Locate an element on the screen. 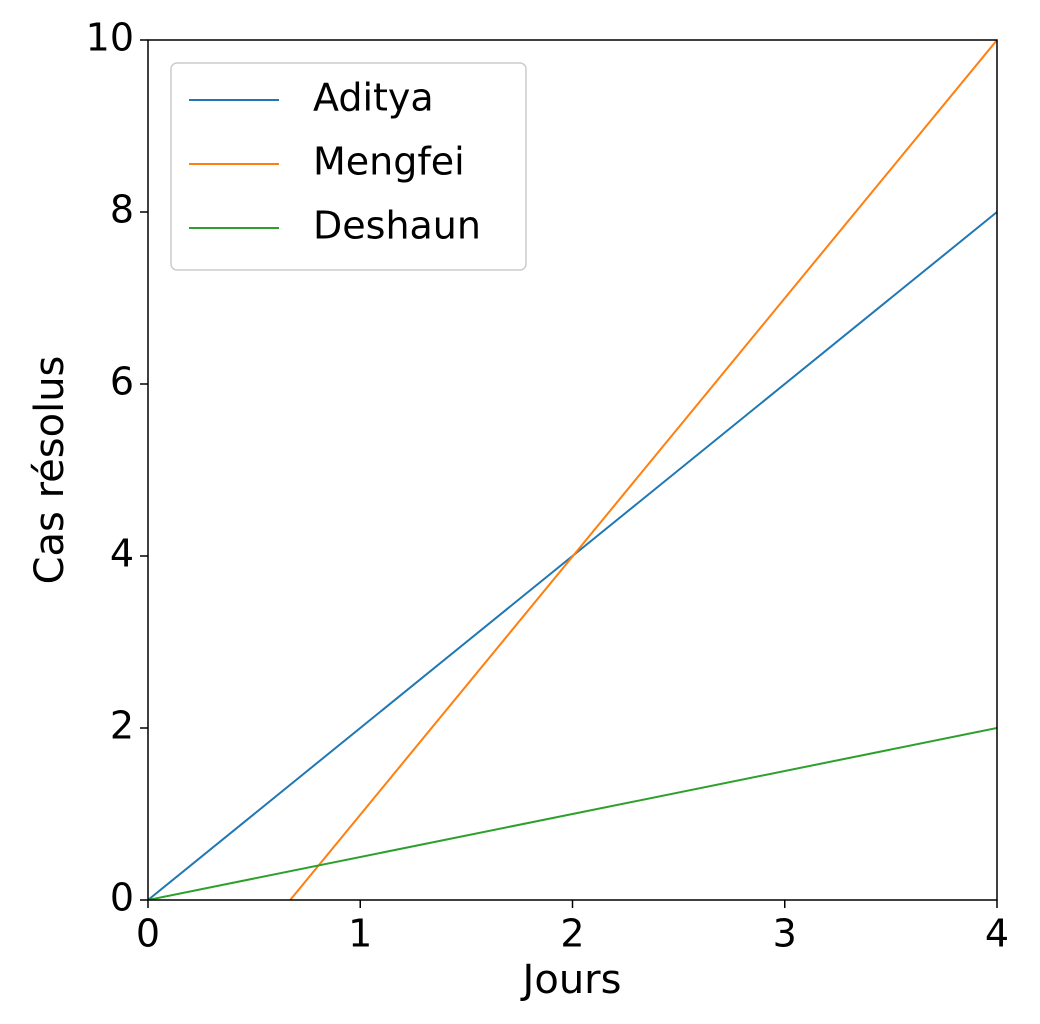  y-tick-label: 10 is located at coordinates (110, 38).